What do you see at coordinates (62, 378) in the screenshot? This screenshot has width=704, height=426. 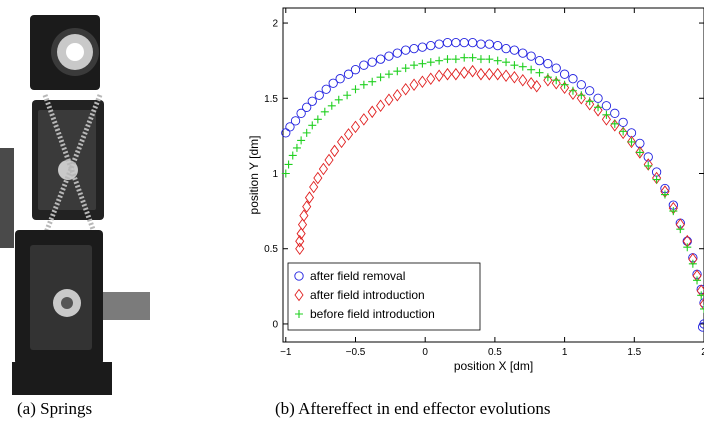 I see `base` at bounding box center [62, 378].